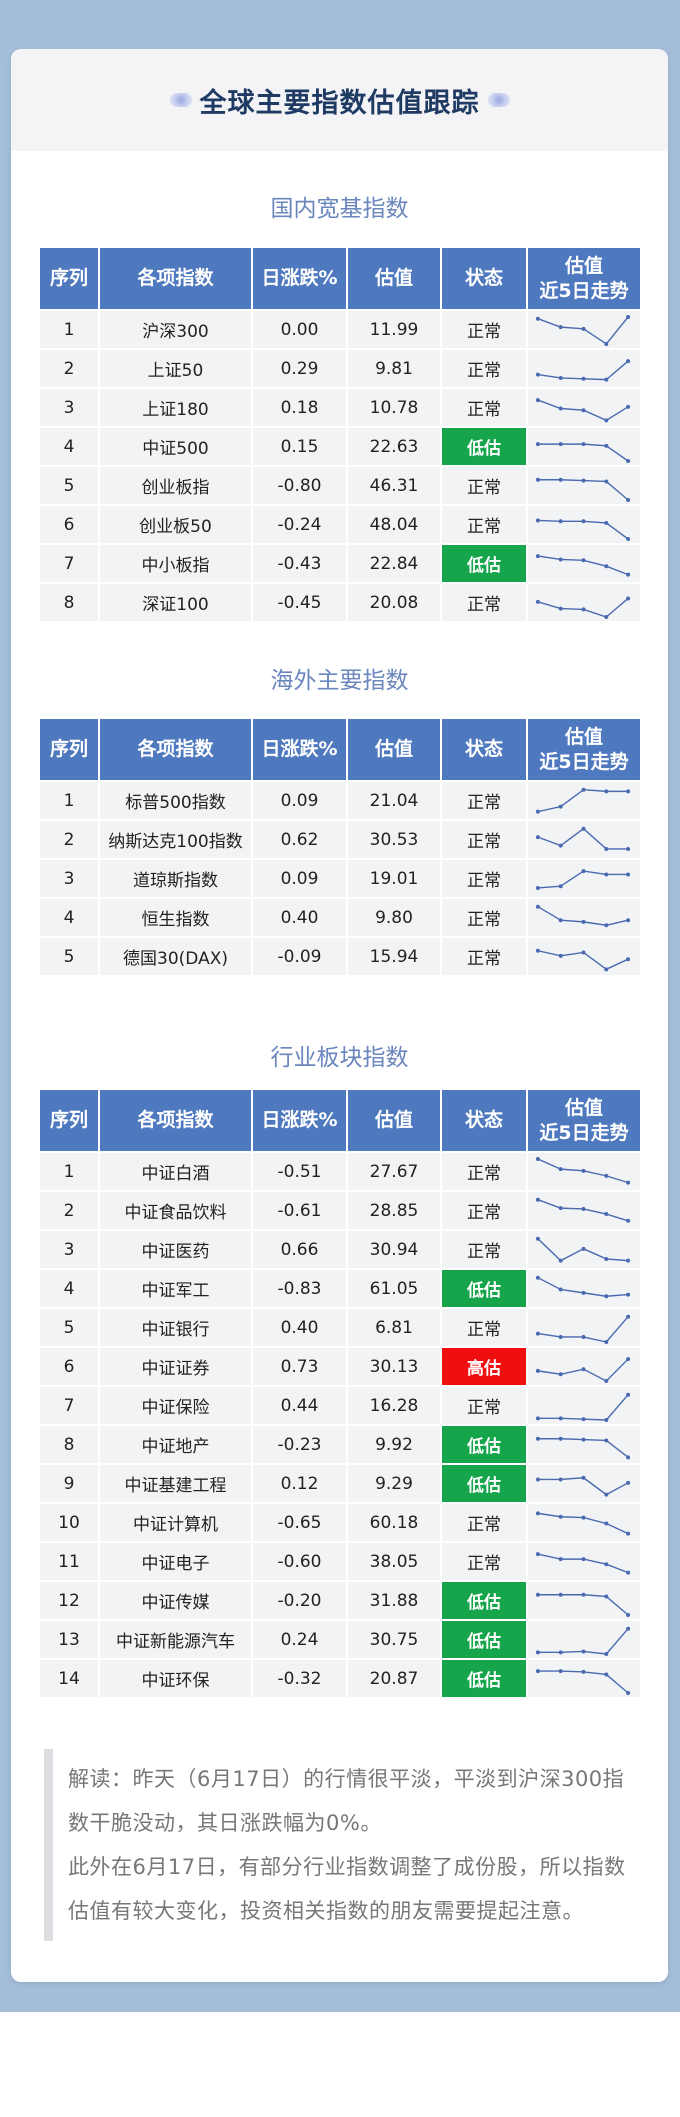  I want to click on row-valuation: 20.08, so click(394, 603).